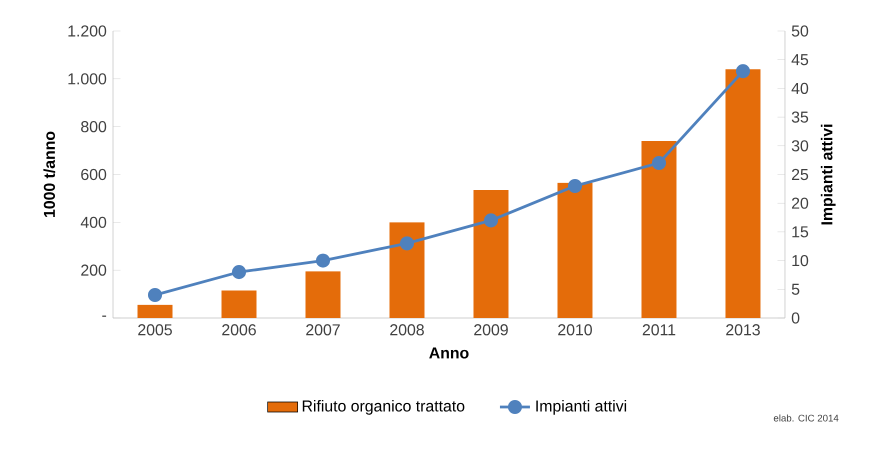  I want to click on y2-tick-label: 25, so click(800, 174).